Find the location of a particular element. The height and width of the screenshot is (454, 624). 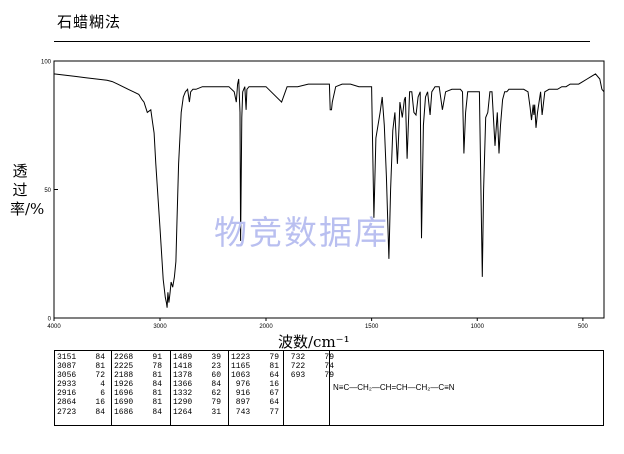

peak-transmittance: 23 is located at coordinates (211, 367).